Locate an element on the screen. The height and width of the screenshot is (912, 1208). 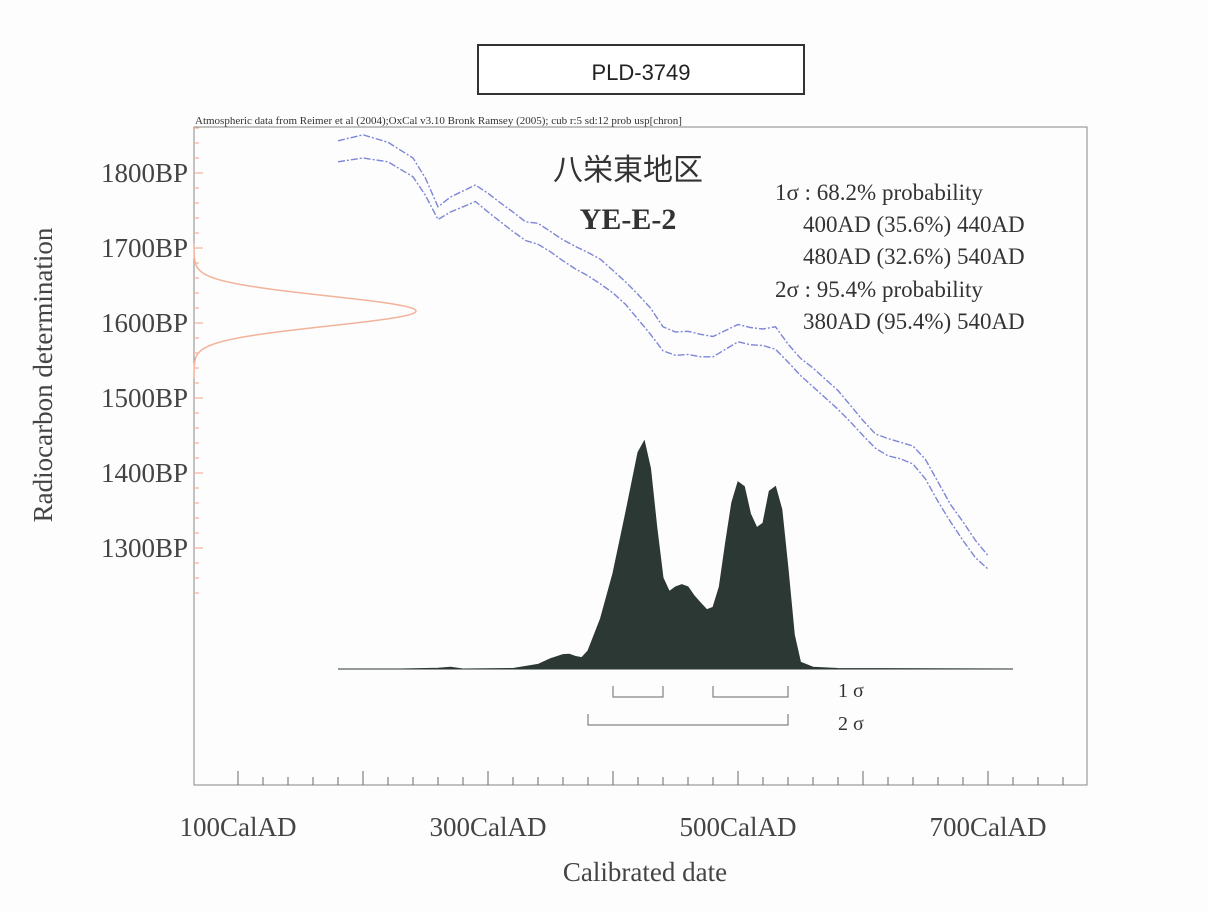
y-tick-label: 1400BP is located at coordinates (144, 473).